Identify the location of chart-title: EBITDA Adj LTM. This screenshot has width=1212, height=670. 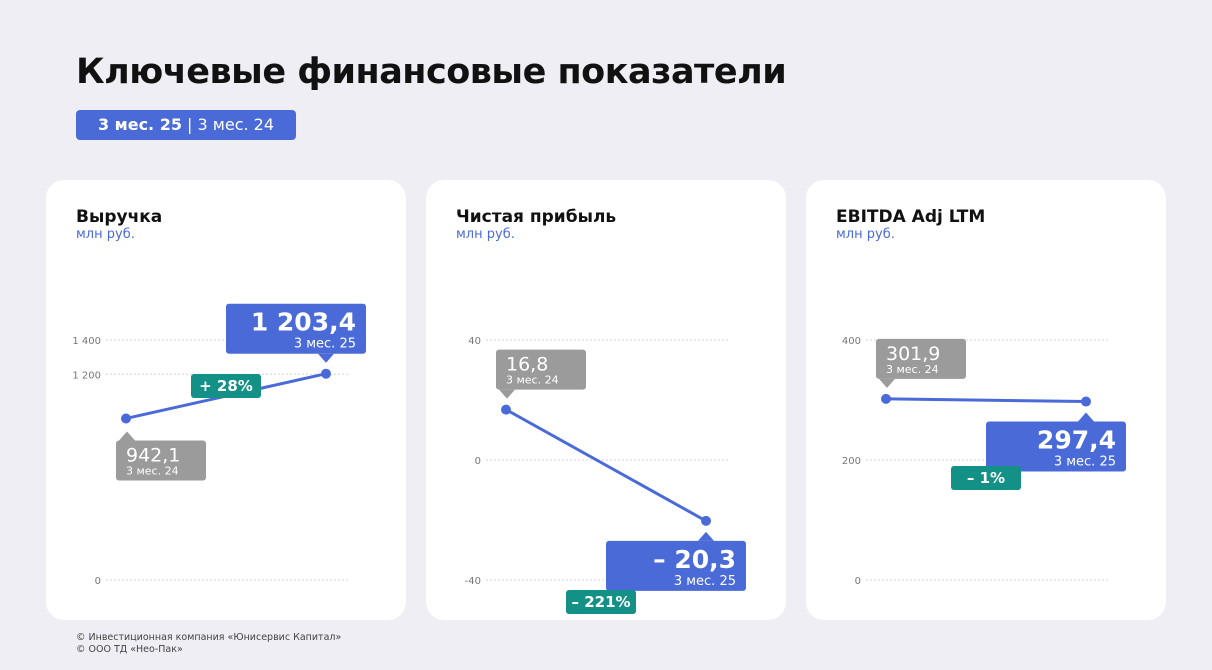
(911, 217).